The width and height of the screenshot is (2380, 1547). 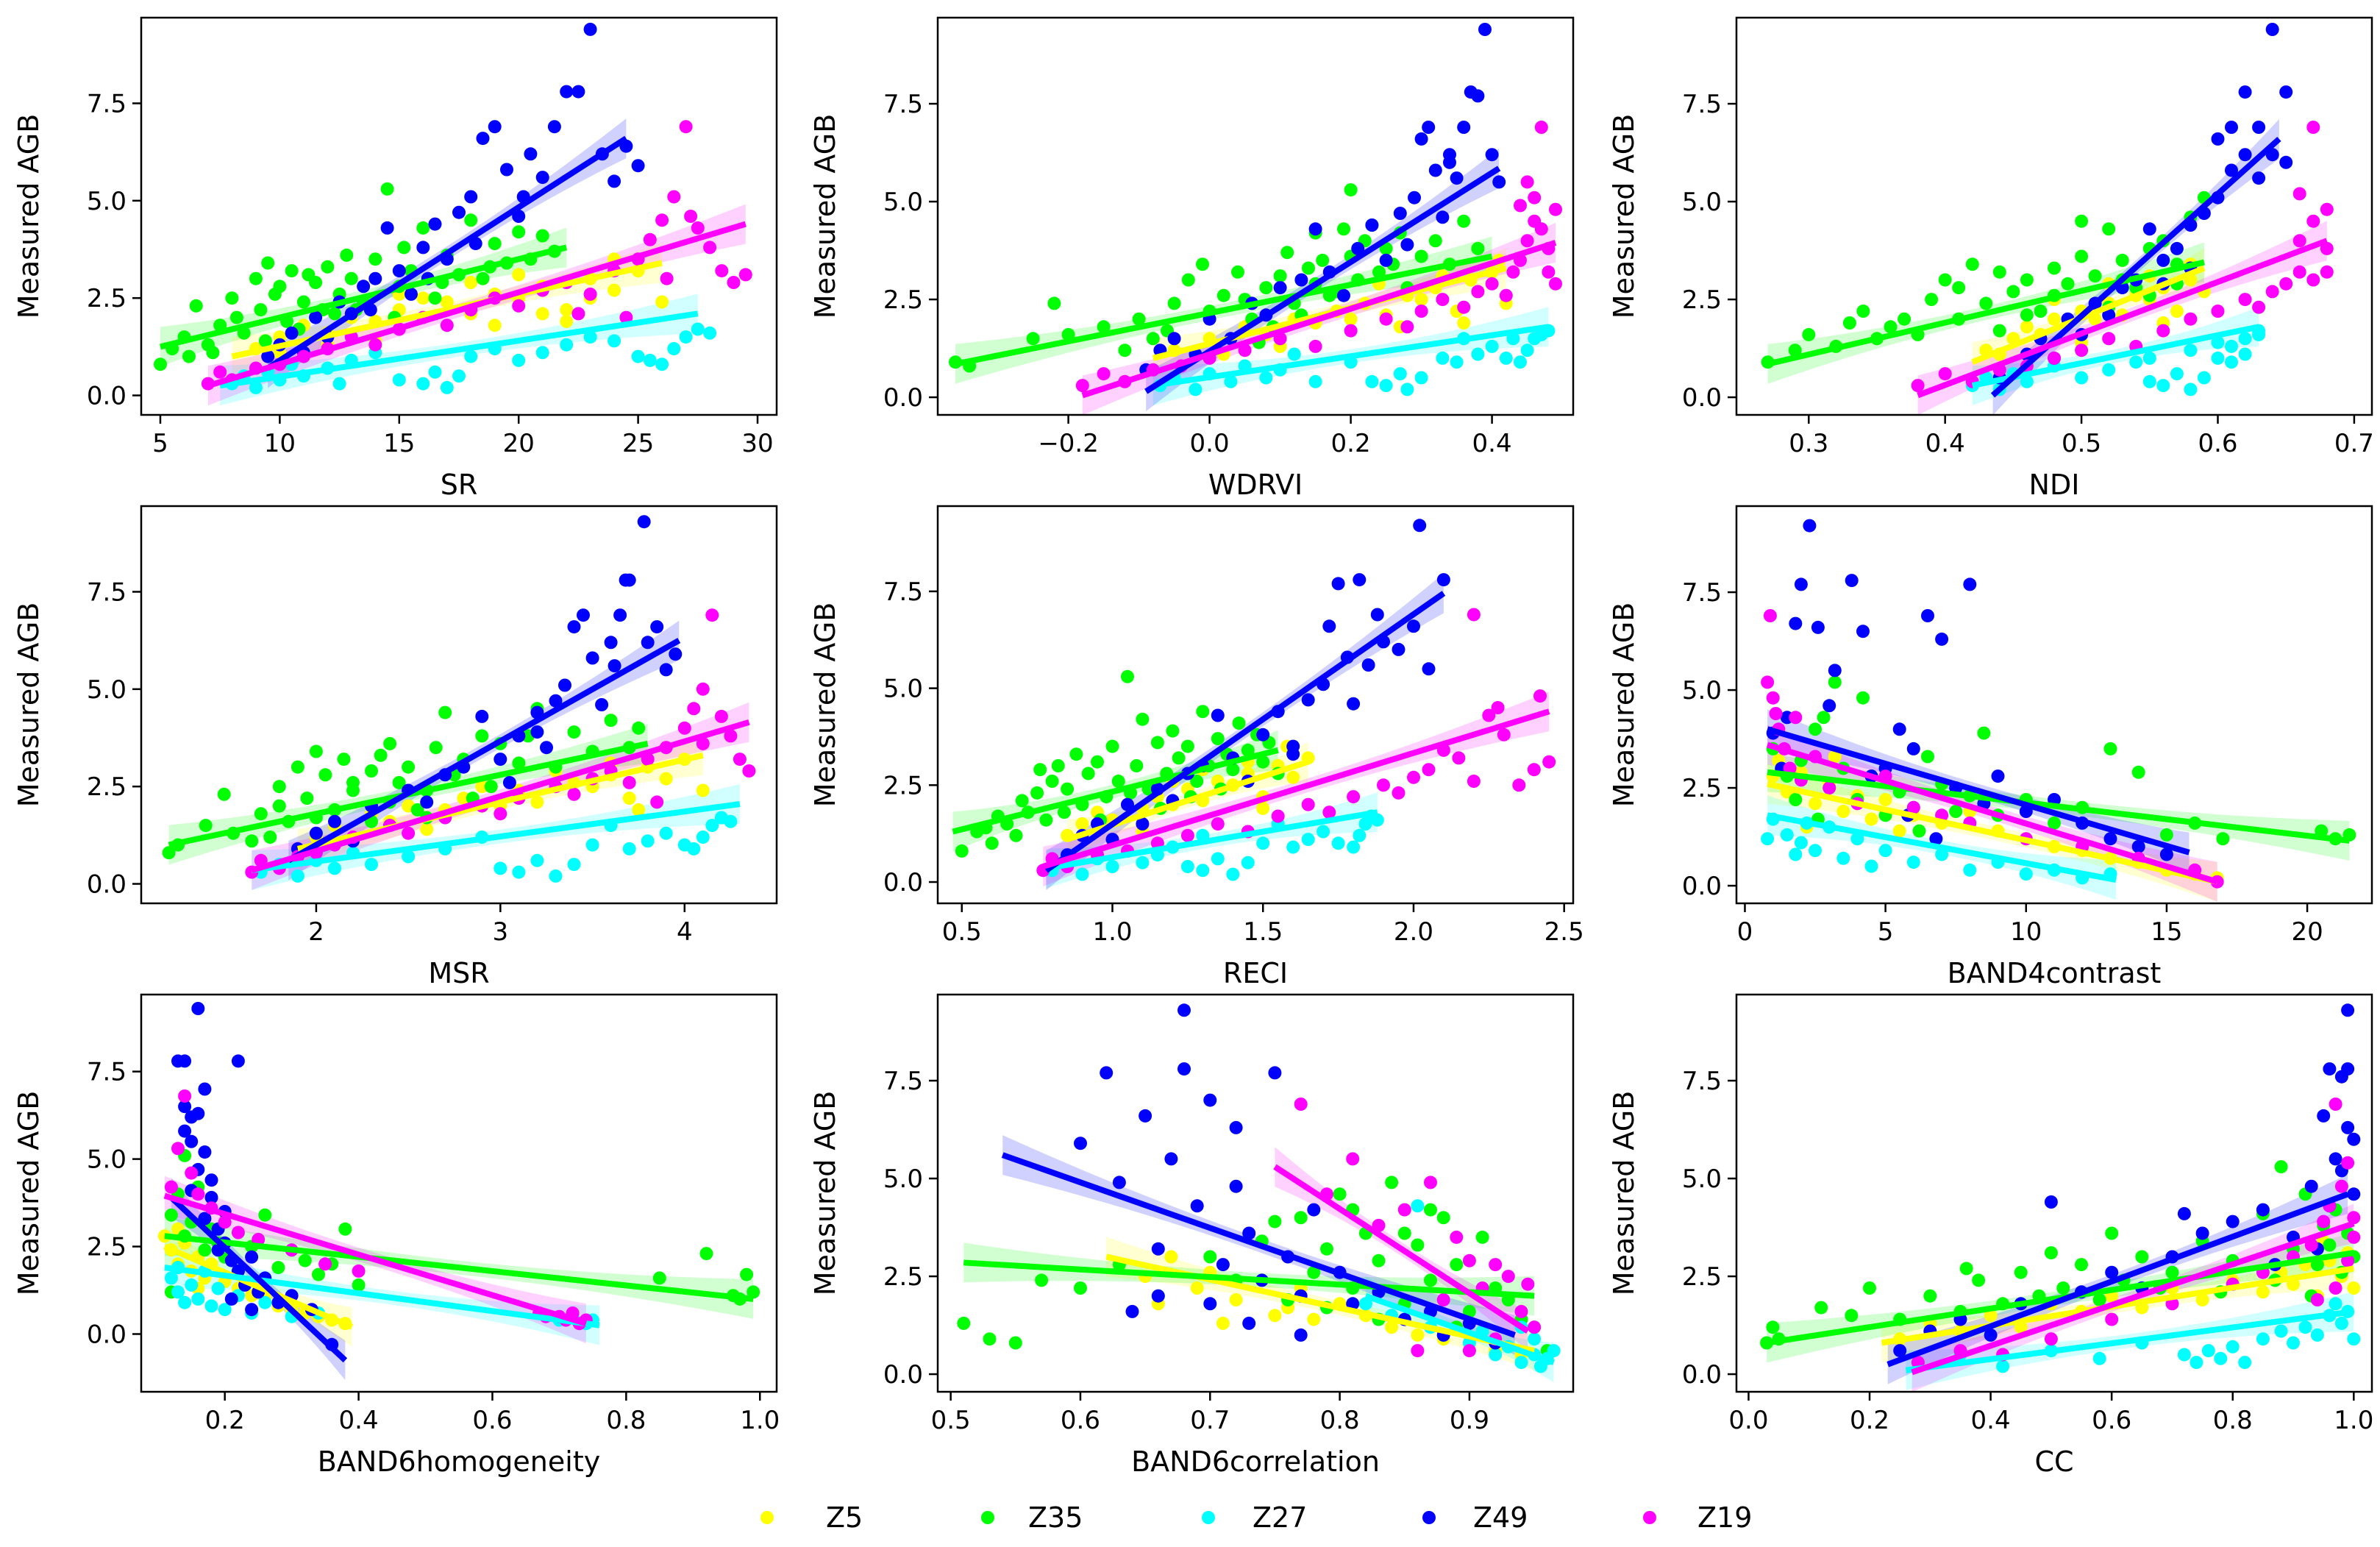 What do you see at coordinates (1069, 444) in the screenshot?
I see `x-tick-label: −0.2` at bounding box center [1069, 444].